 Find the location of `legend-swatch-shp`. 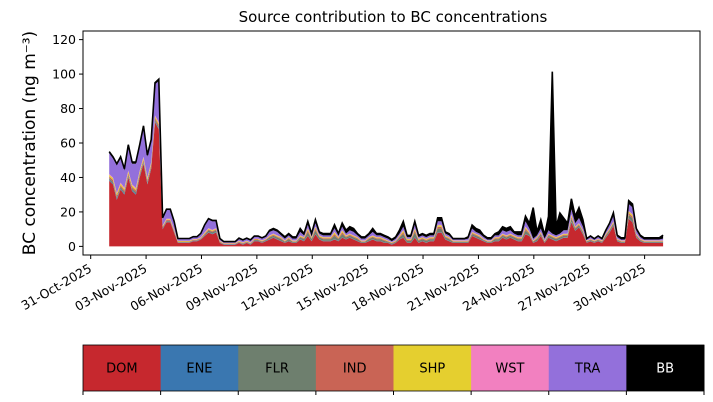

legend-swatch-shp is located at coordinates (432, 368).